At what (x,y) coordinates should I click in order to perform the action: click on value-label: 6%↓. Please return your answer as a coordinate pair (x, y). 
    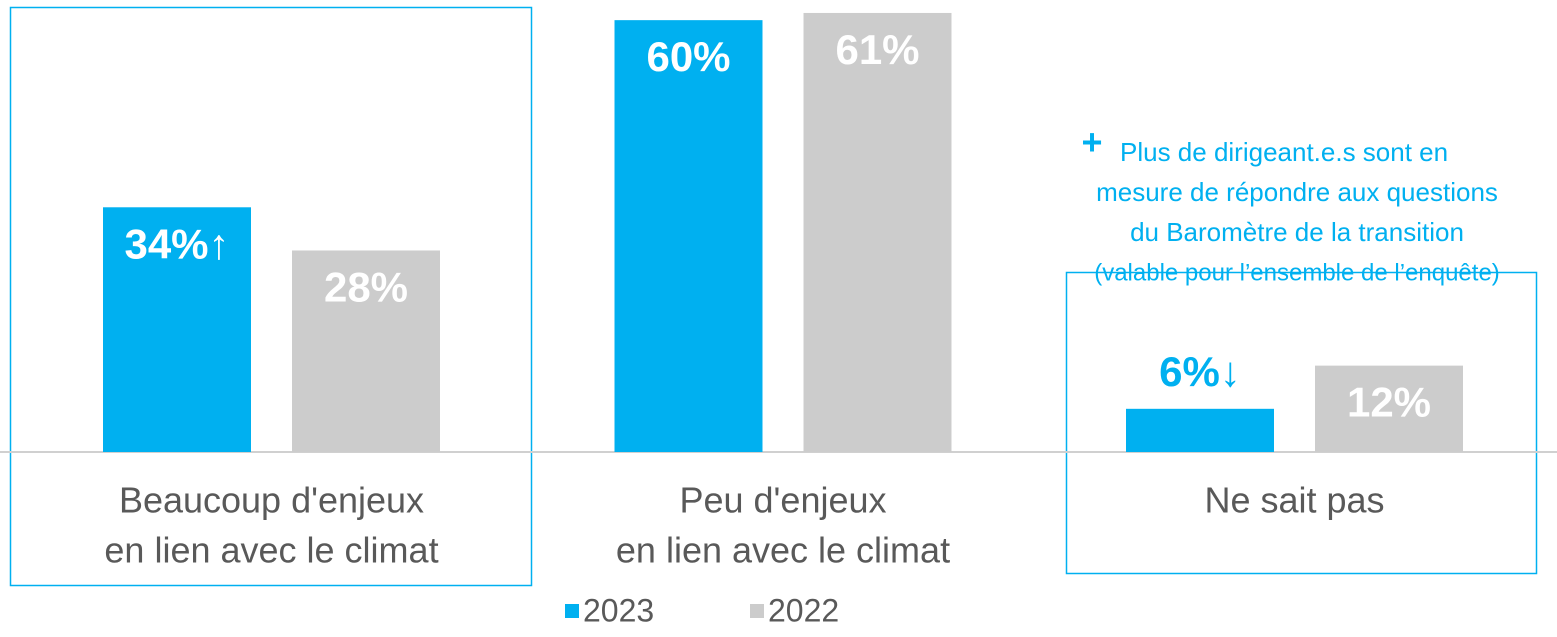
    Looking at the image, I should click on (1200, 371).